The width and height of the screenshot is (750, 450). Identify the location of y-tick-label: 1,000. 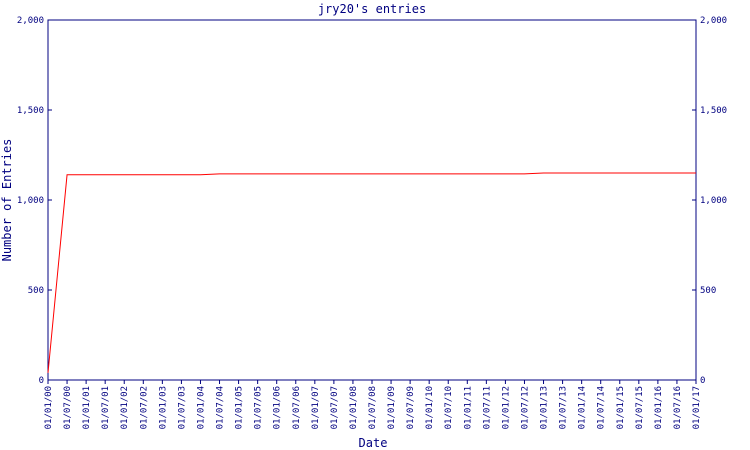
(30, 201).